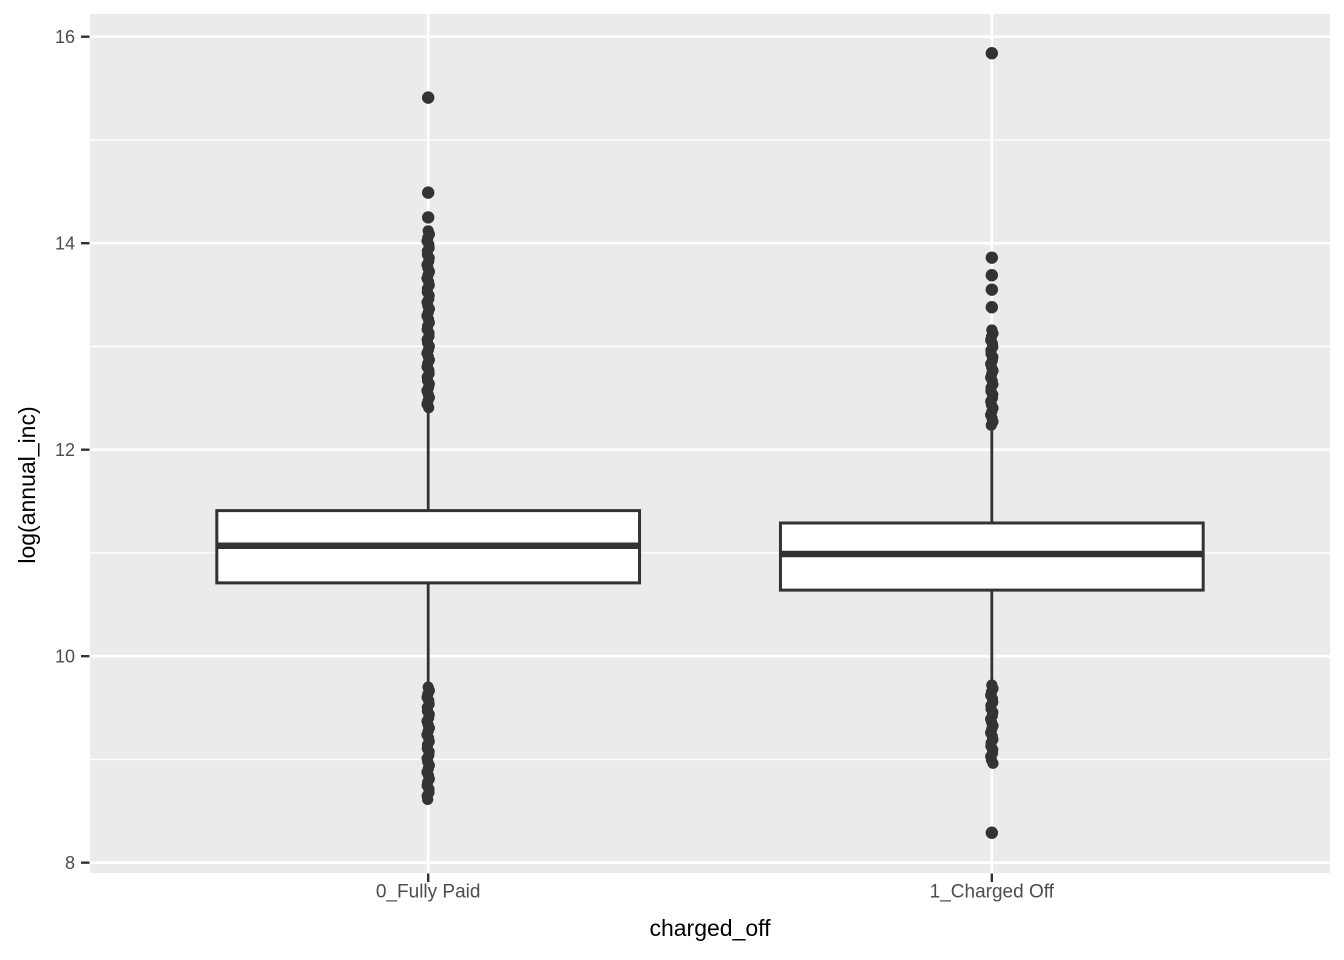 The height and width of the screenshot is (960, 1344). What do you see at coordinates (65, 656) in the screenshot?
I see `y-tick-label: 10` at bounding box center [65, 656].